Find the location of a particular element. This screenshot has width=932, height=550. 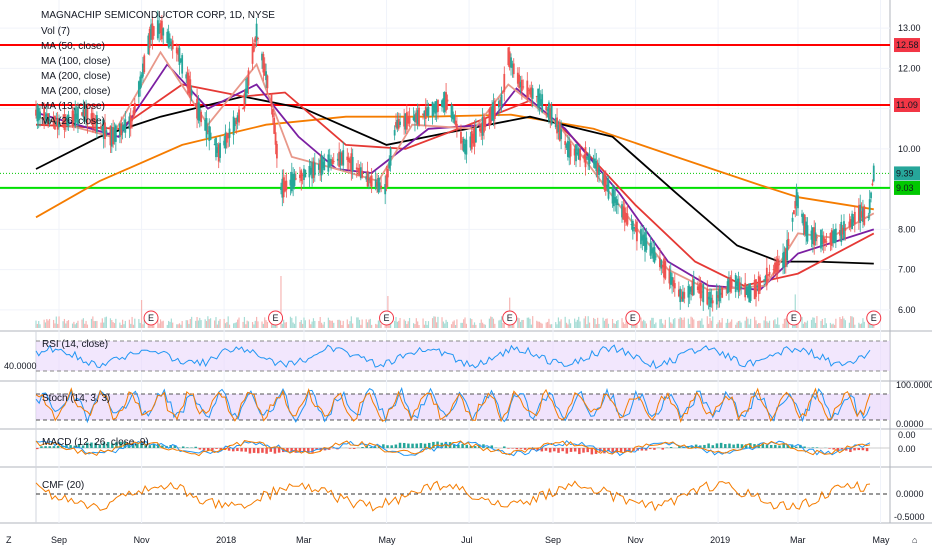

settings-icon: ⌂ is located at coordinates (914, 540).